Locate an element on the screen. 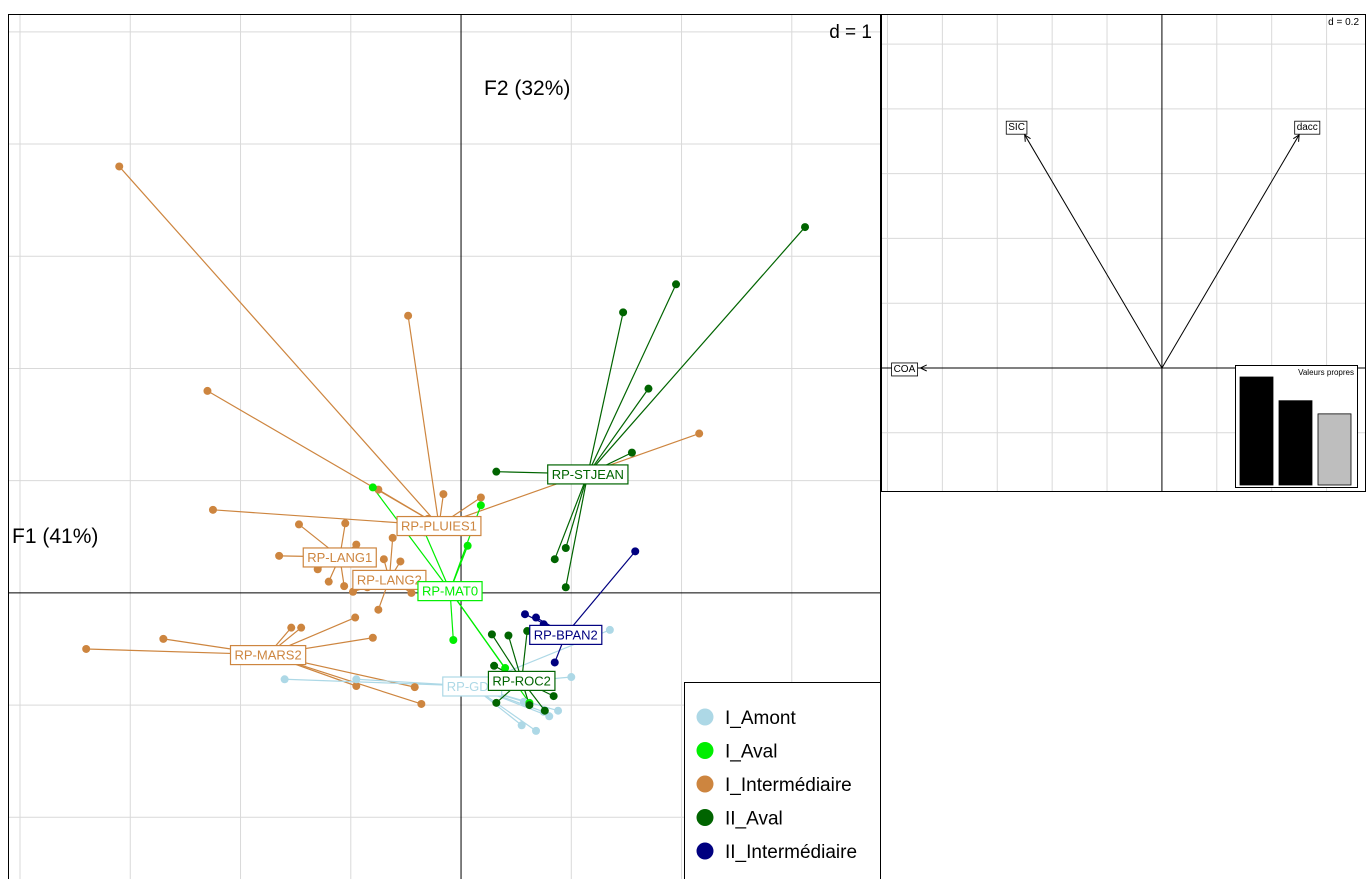 The height and width of the screenshot is (879, 1371). group-label-rp-roc2: RP-ROC2 is located at coordinates (521, 680).